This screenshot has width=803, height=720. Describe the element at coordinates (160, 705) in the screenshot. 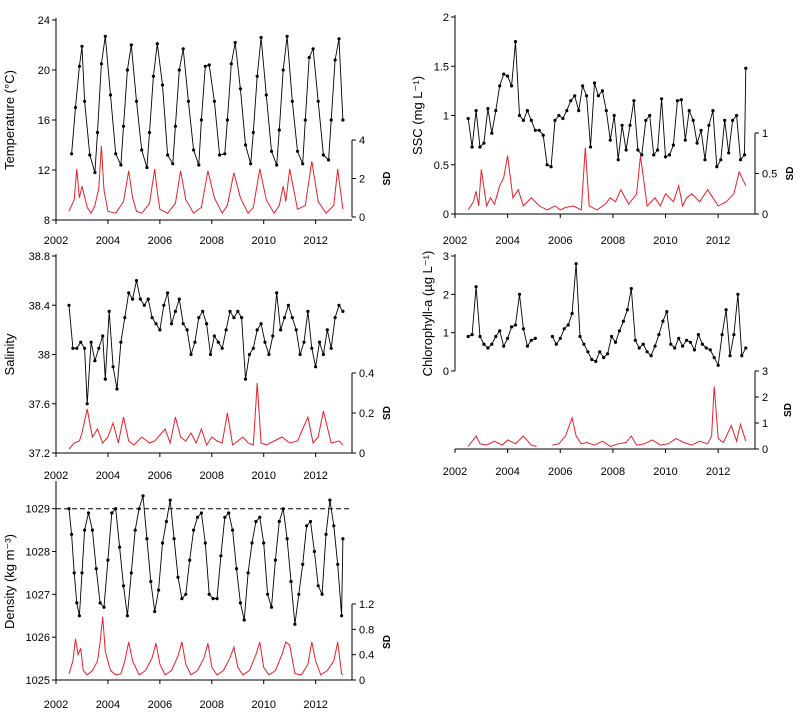

I see `x-tick-label: 2006` at that location.